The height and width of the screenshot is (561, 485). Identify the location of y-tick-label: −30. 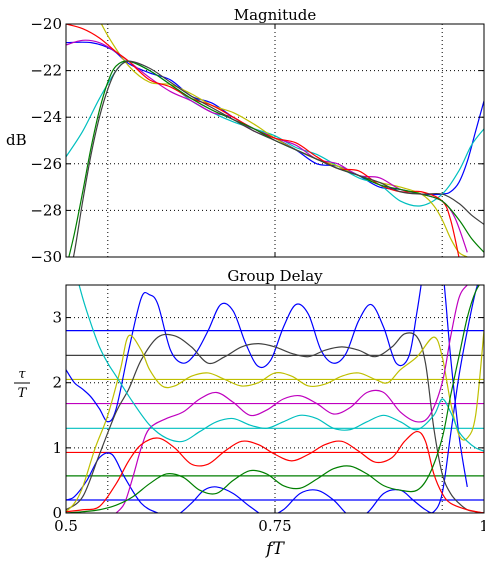
(46, 257).